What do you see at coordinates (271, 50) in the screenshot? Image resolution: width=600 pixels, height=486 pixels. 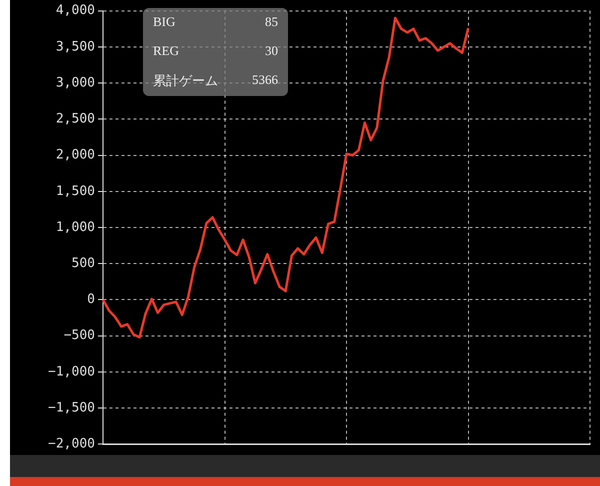 I see `annotation: 30` at bounding box center [271, 50].